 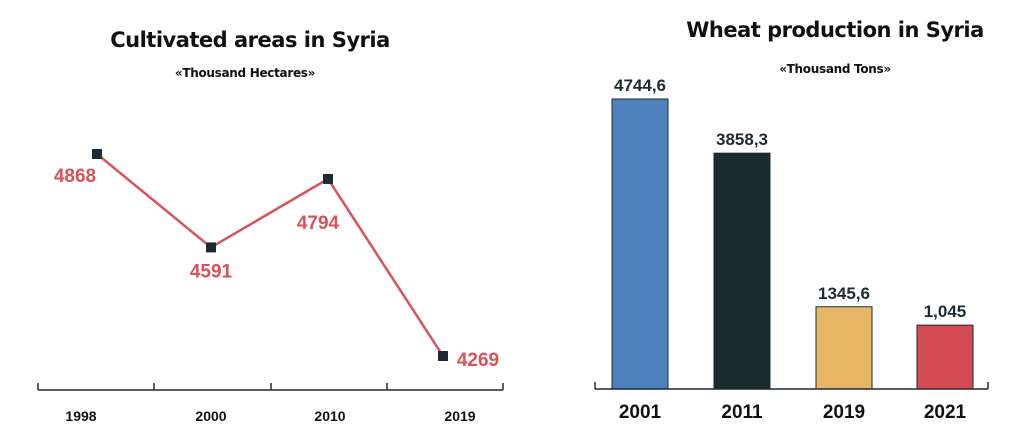 What do you see at coordinates (945, 412) in the screenshot?
I see `x-tick-label: 2021` at bounding box center [945, 412].